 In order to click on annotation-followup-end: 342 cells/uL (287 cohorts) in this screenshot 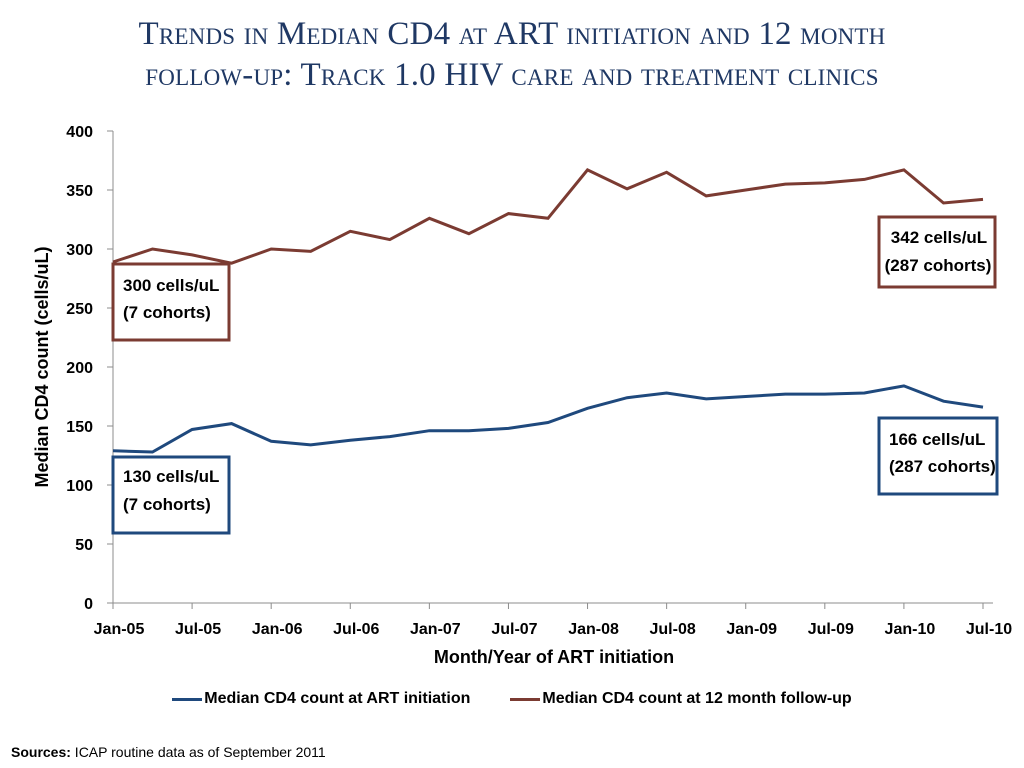, I will do `click(937, 252)`.